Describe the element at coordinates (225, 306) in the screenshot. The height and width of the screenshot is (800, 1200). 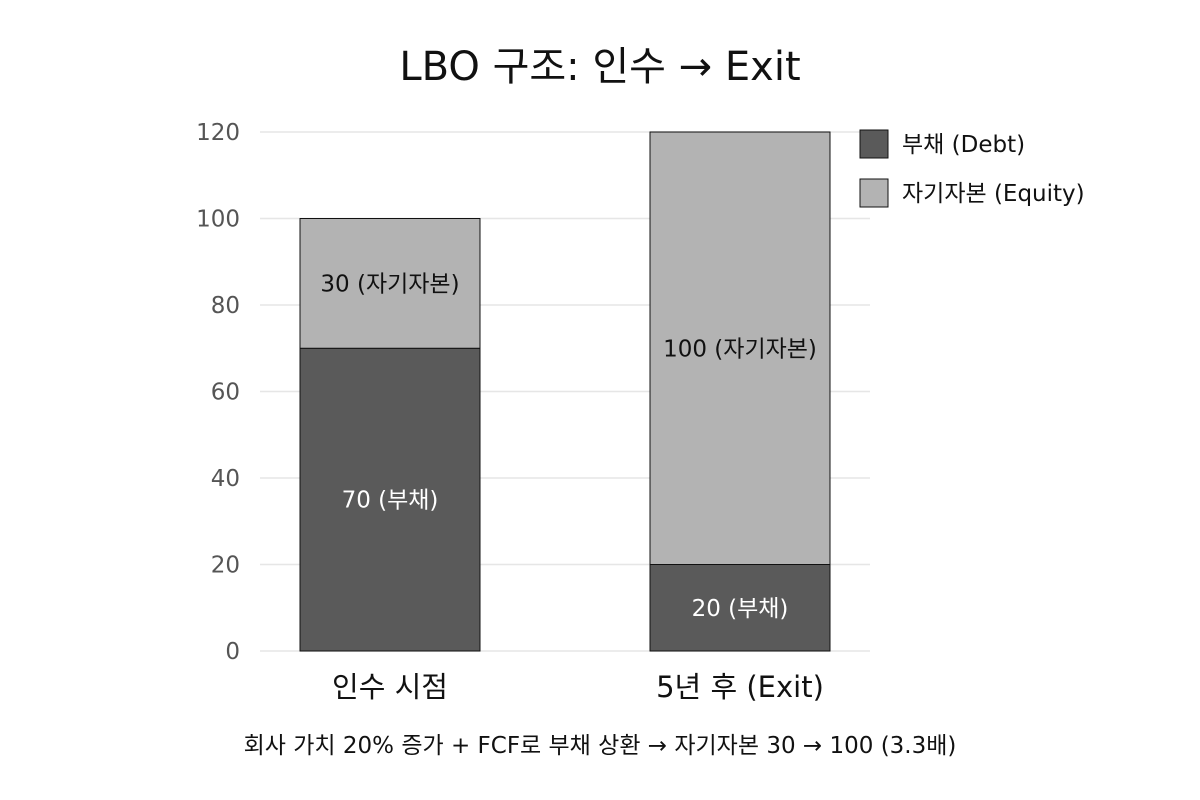
I see `y-tick-label: 80` at that location.